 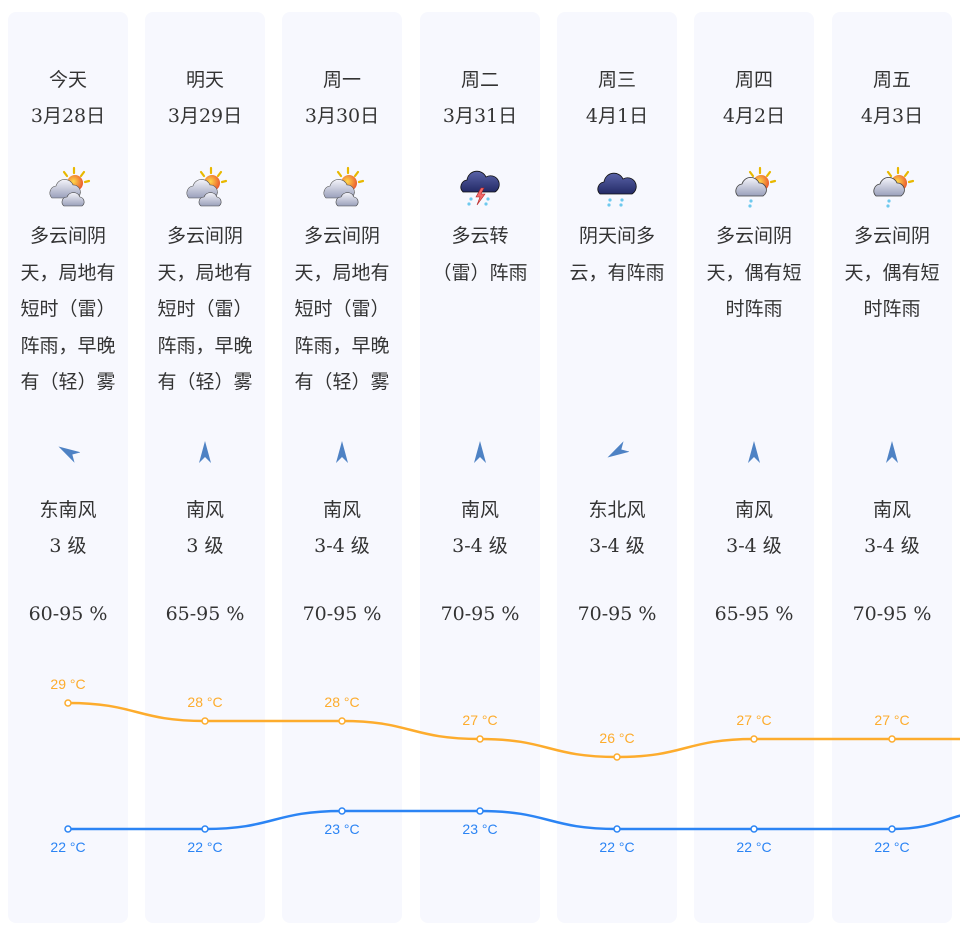 I want to click on wind-arrow-northeast-icon, so click(x=617, y=452).